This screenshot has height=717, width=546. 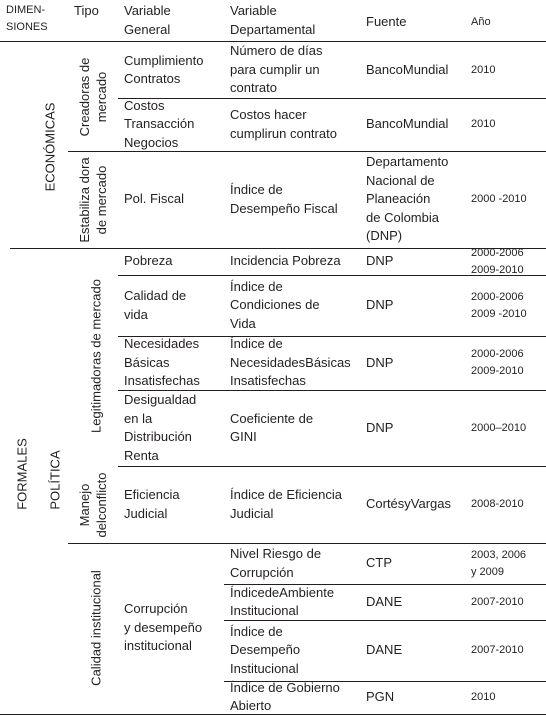 I want to click on row-7-general: Eficiencia Judicial, so click(x=173, y=504).